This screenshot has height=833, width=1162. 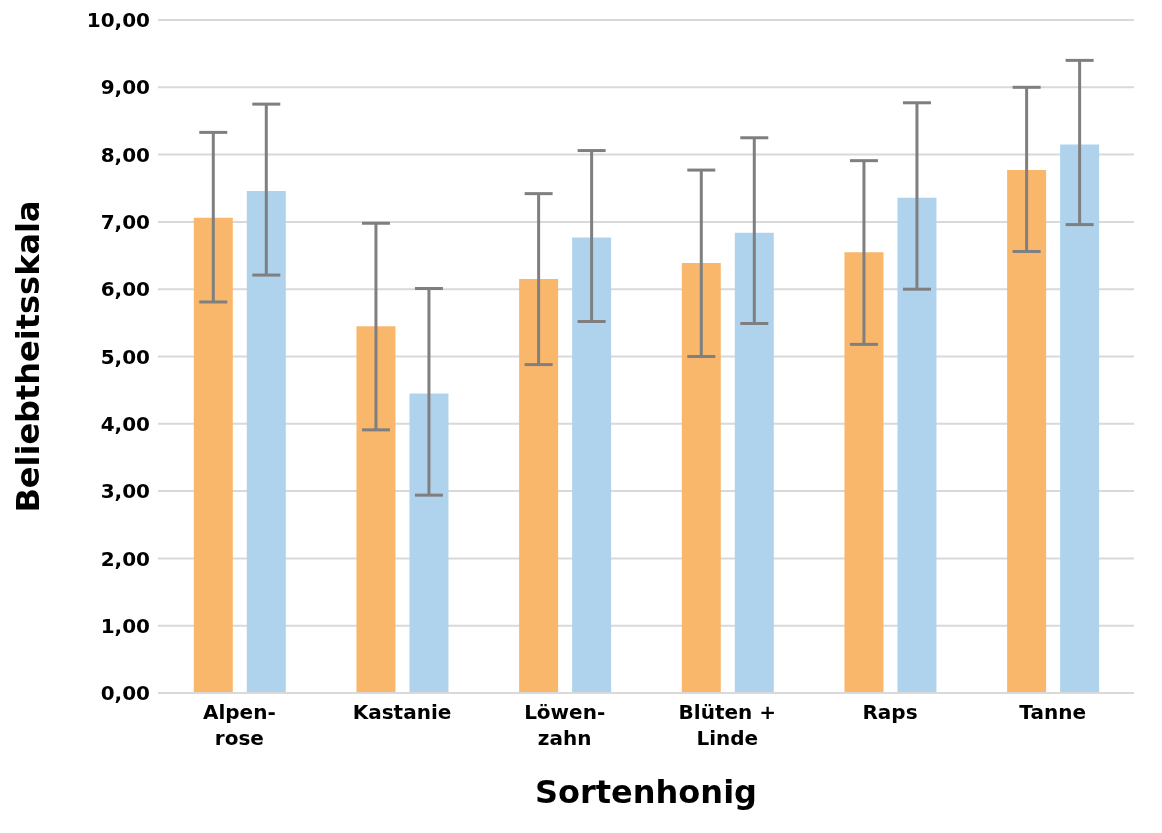 I want to click on x-tick-label: Raps, so click(x=890, y=712).